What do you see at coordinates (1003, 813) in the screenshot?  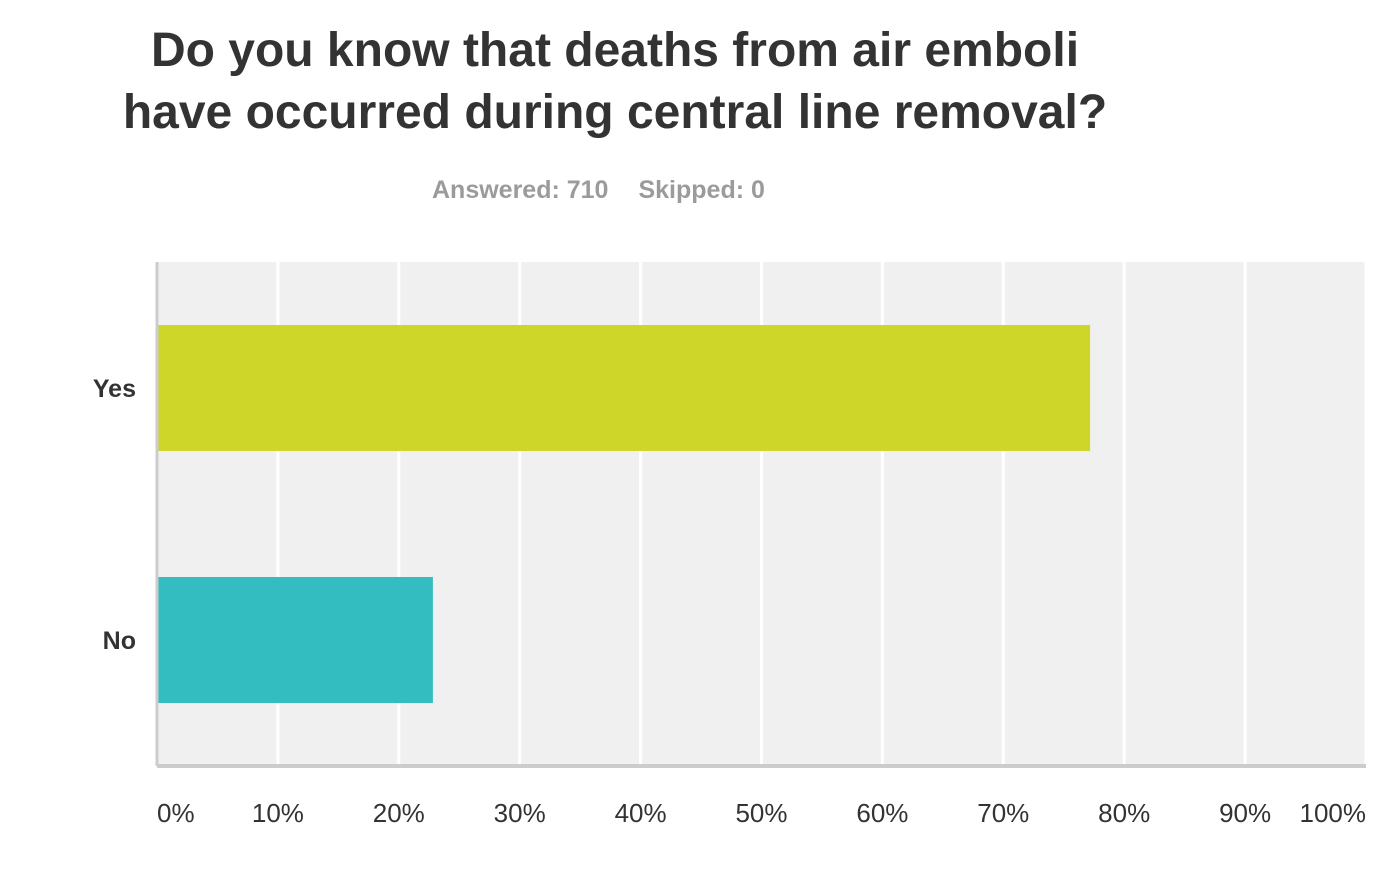 I see `x-tick-label: 70%` at bounding box center [1003, 813].